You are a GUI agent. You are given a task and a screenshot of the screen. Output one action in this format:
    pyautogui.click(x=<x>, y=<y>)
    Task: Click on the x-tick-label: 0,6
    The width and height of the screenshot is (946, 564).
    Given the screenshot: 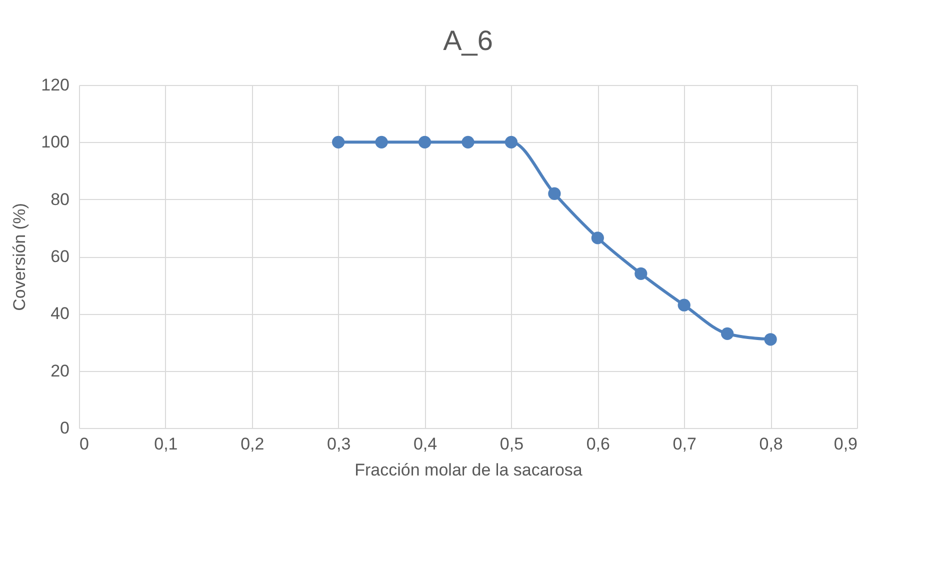 What is the action you would take?
    pyautogui.click(x=598, y=444)
    